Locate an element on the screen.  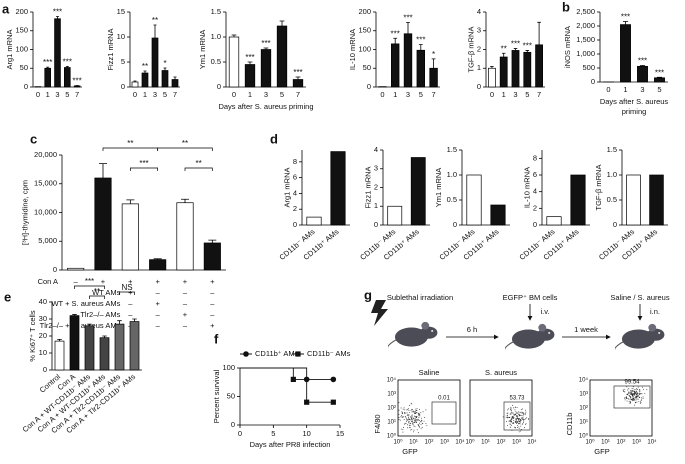
y-tick-label: 15,000 is located at coordinates (45, 183).